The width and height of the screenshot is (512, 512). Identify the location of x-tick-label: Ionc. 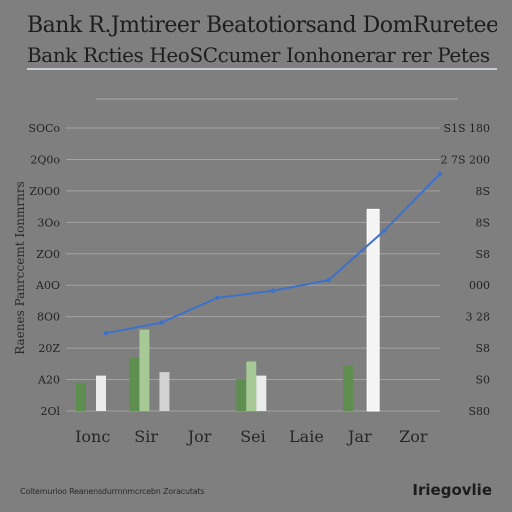
(92, 436).